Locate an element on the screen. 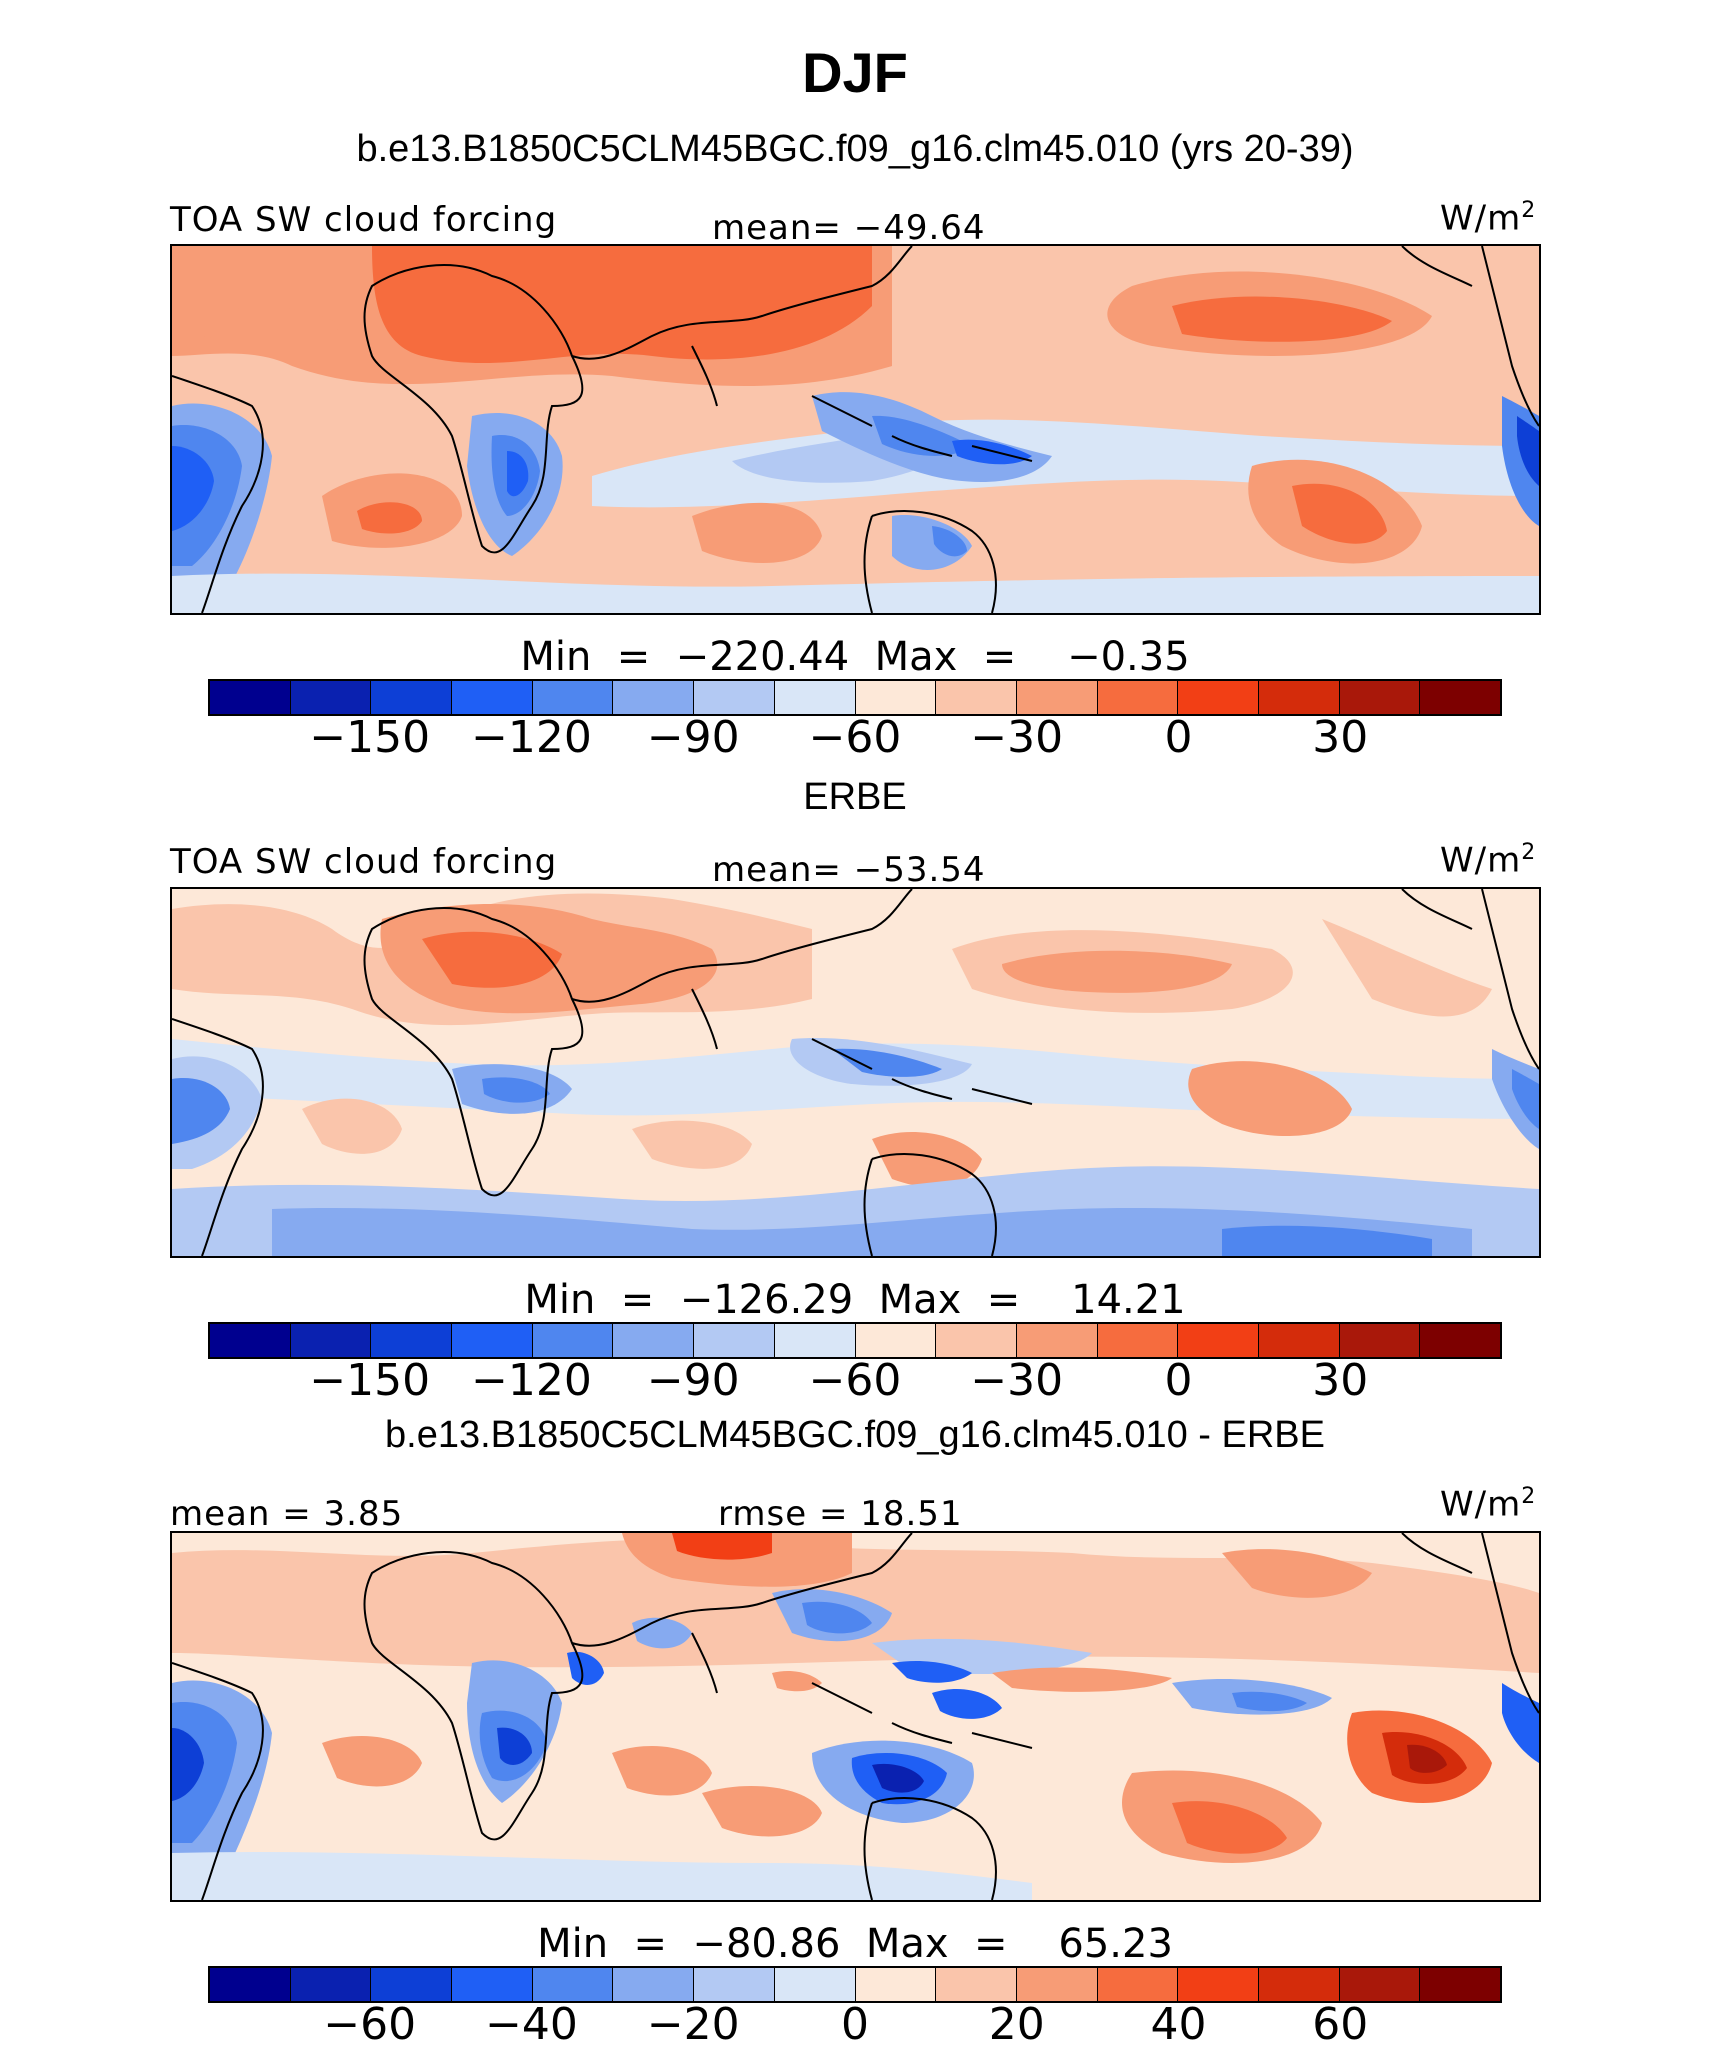 This screenshot has width=1710, height=2048. panel-1-units: W/m2 is located at coordinates (1488, 218).